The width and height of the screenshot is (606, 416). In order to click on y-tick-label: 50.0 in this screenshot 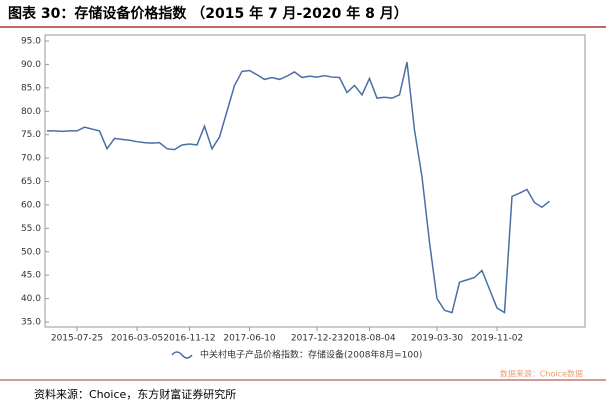, I will do `click(31, 252)`.